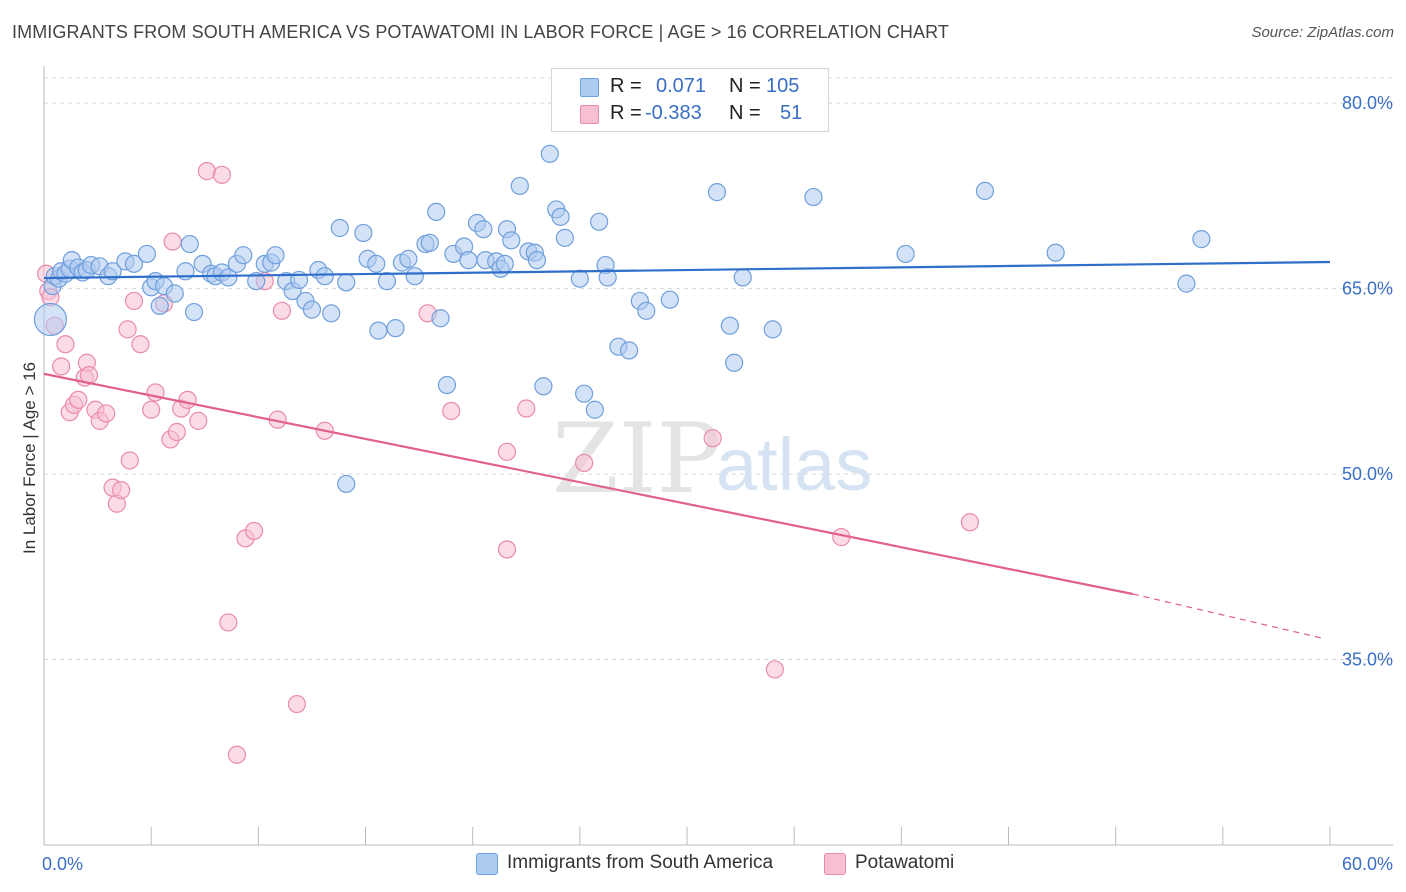  What do you see at coordinates (1228, 616) in the screenshot?
I see `potawatomi-trend-extension` at bounding box center [1228, 616].